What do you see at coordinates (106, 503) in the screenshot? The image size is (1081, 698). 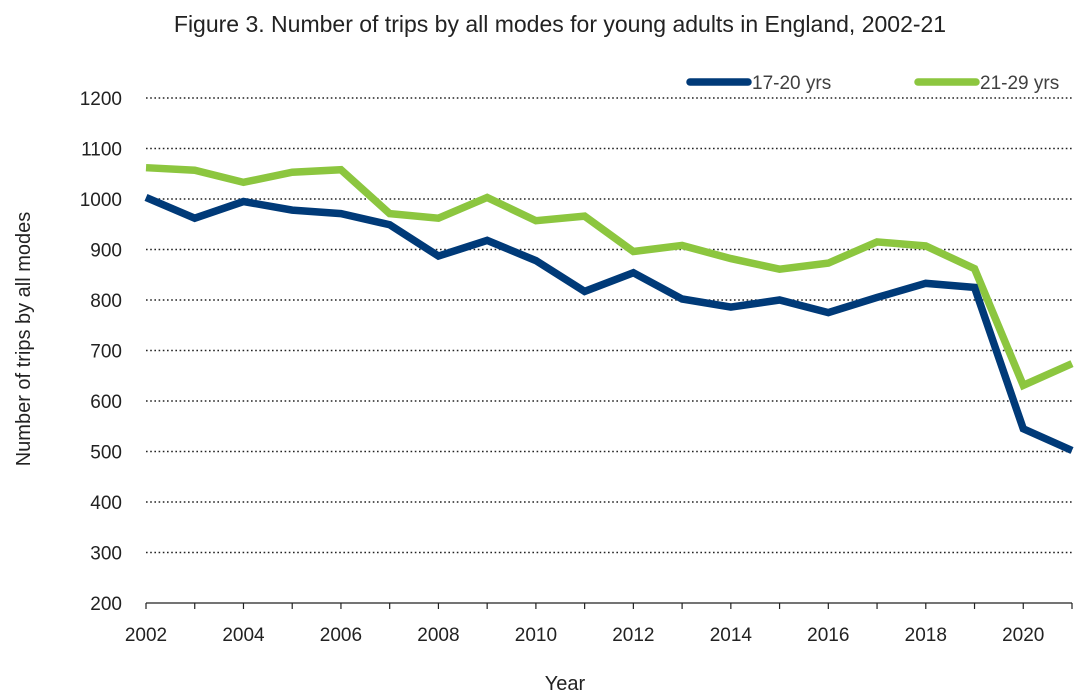 I see `y-tick-label: 400` at bounding box center [106, 503].